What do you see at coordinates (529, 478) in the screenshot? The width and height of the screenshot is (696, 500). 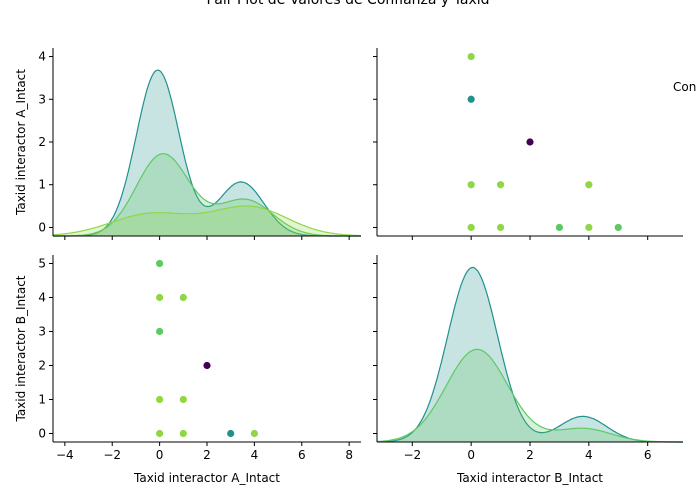 I see `x-axis-label-b: Taxid interactor B_Intact` at bounding box center [529, 478].